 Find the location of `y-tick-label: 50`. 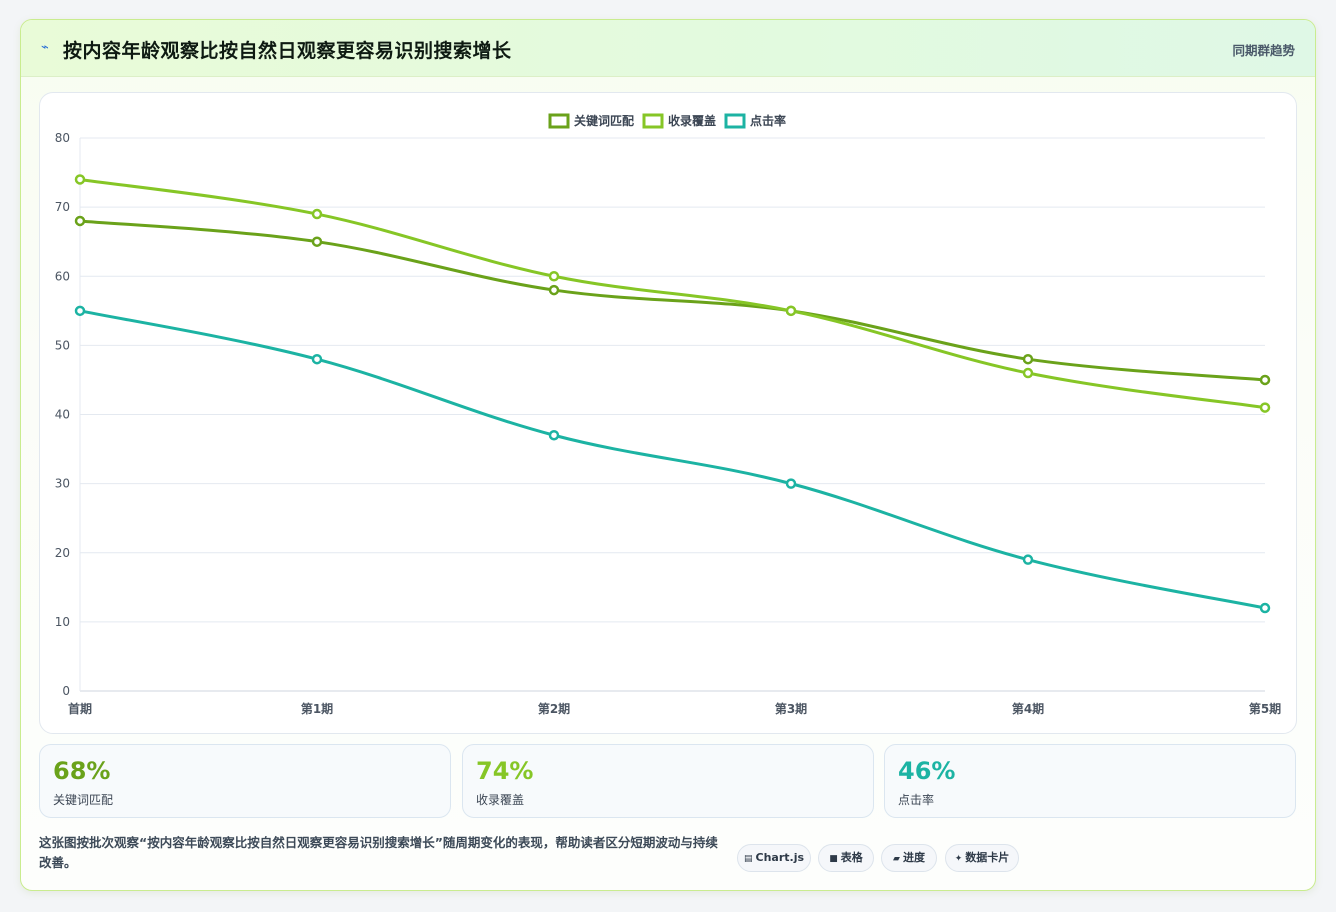

y-tick-label: 50 is located at coordinates (62, 345).